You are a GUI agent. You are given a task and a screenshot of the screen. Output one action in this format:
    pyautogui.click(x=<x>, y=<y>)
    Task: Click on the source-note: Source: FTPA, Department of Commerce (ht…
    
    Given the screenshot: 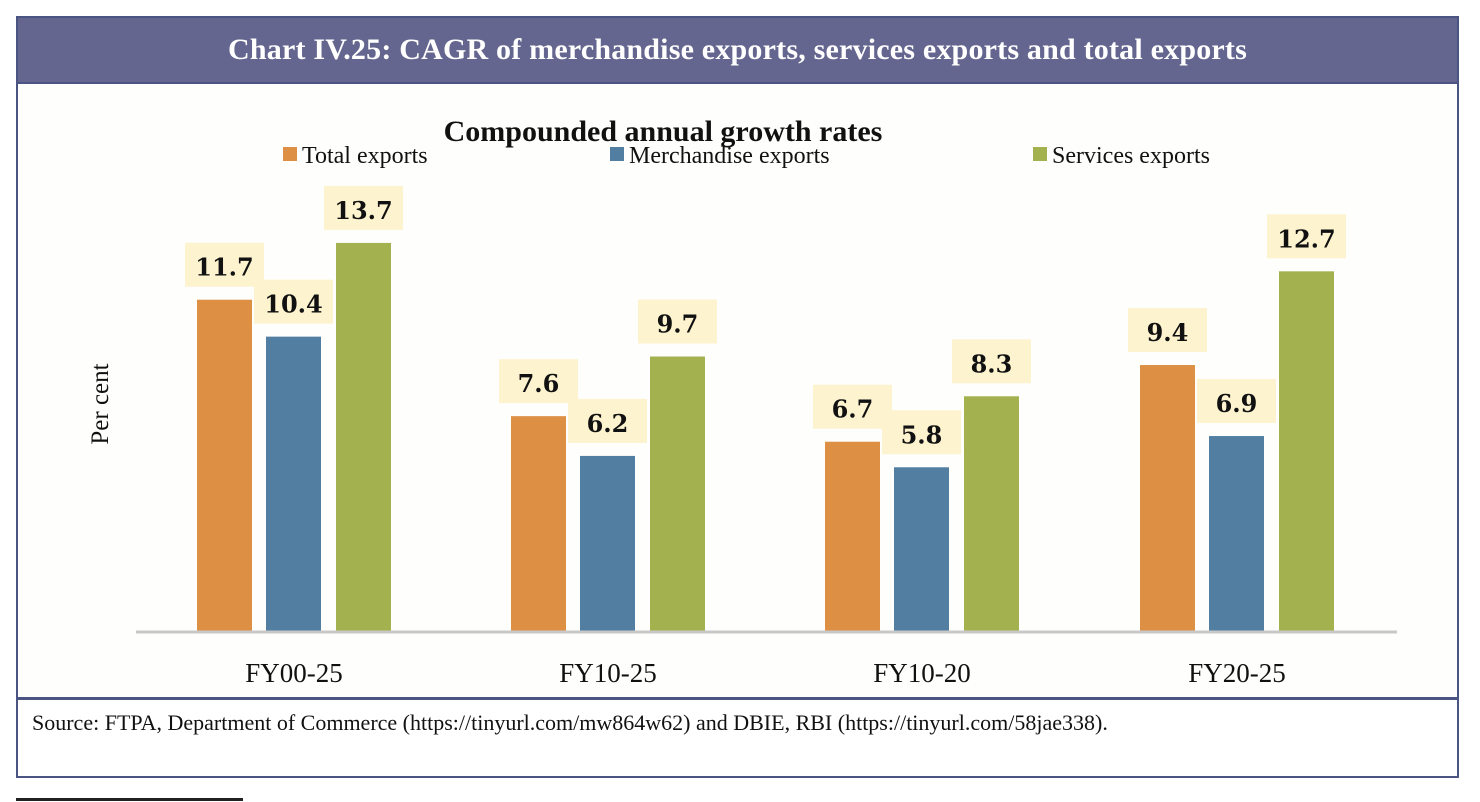 What is the action you would take?
    pyautogui.click(x=737, y=736)
    